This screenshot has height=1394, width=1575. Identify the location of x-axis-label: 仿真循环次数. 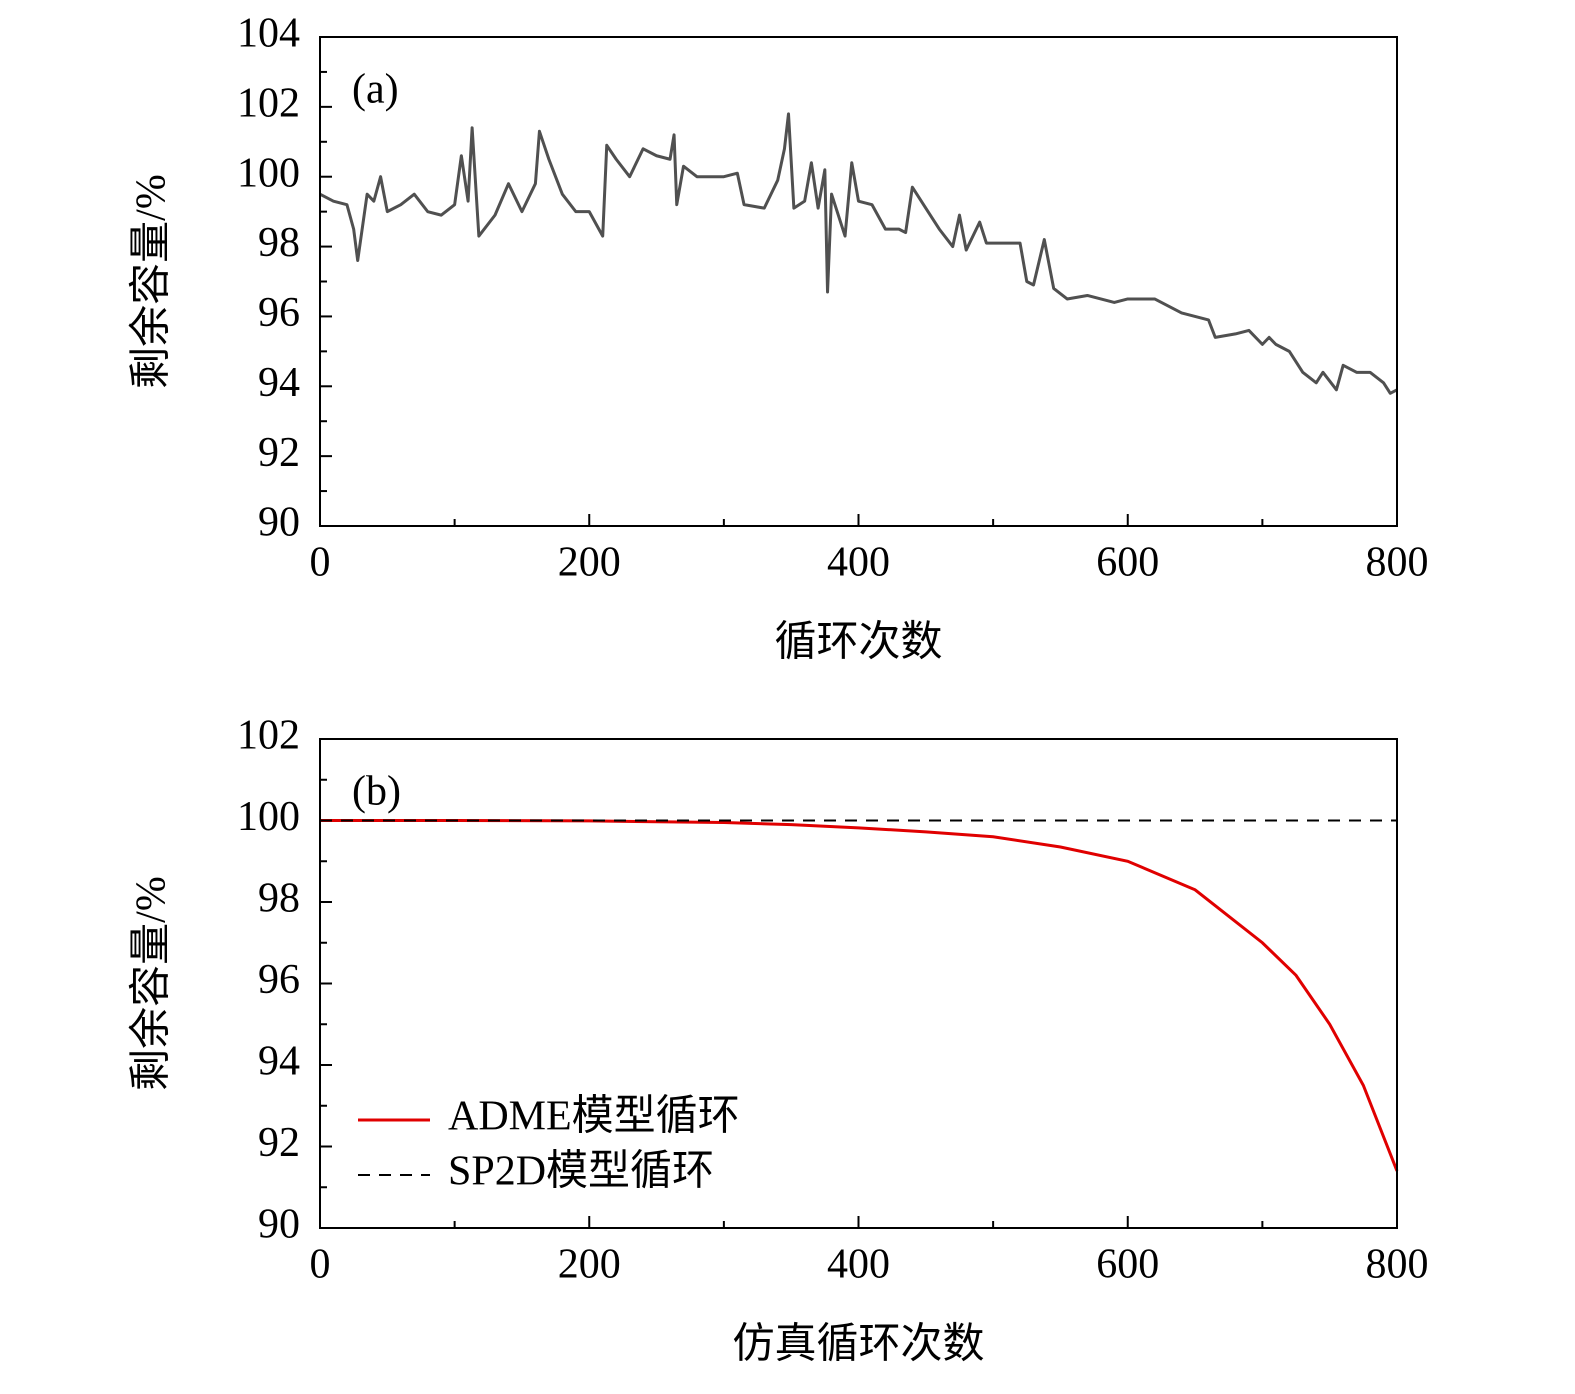
(858, 1345).